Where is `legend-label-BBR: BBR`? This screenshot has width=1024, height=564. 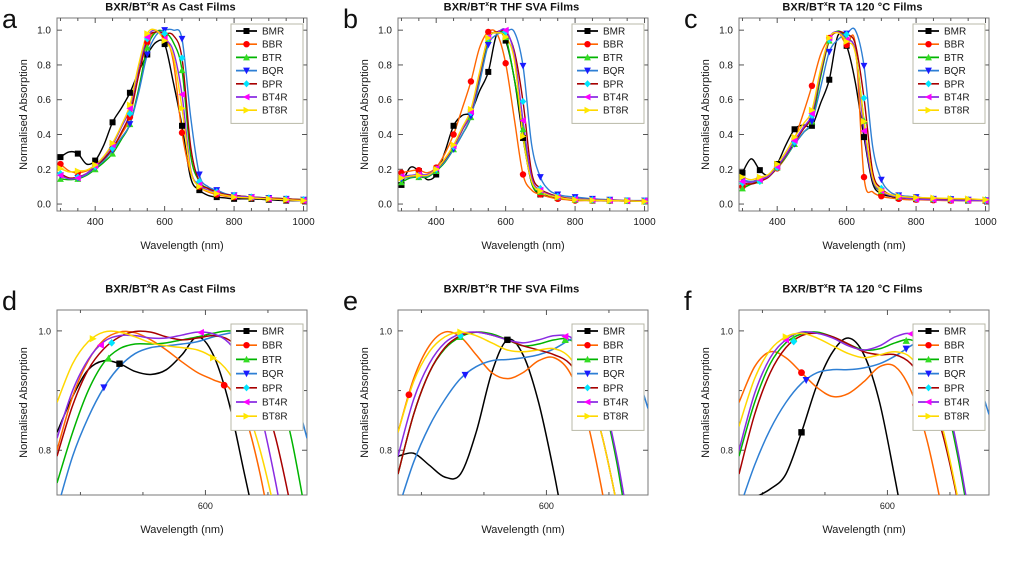
legend-label-BBR: BBR is located at coordinates (272, 346).